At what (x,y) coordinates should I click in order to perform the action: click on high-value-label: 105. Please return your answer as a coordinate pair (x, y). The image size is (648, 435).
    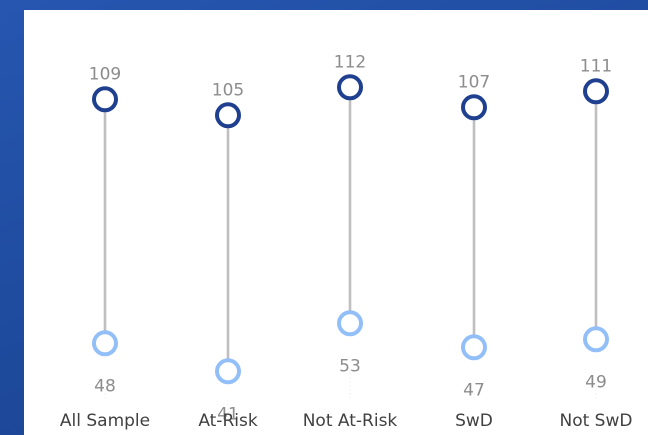
    Looking at the image, I should click on (228, 90).